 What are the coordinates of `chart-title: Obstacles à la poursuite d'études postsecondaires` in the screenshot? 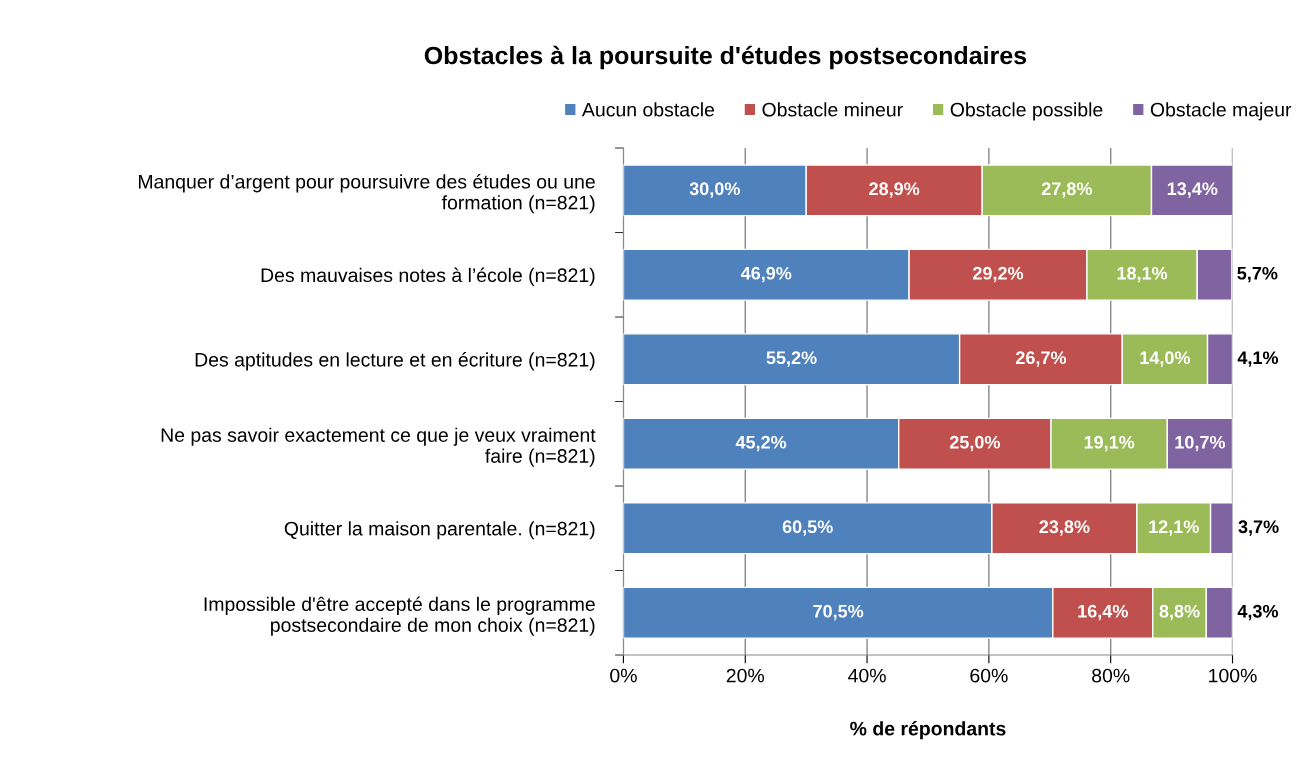 It's located at (725, 57).